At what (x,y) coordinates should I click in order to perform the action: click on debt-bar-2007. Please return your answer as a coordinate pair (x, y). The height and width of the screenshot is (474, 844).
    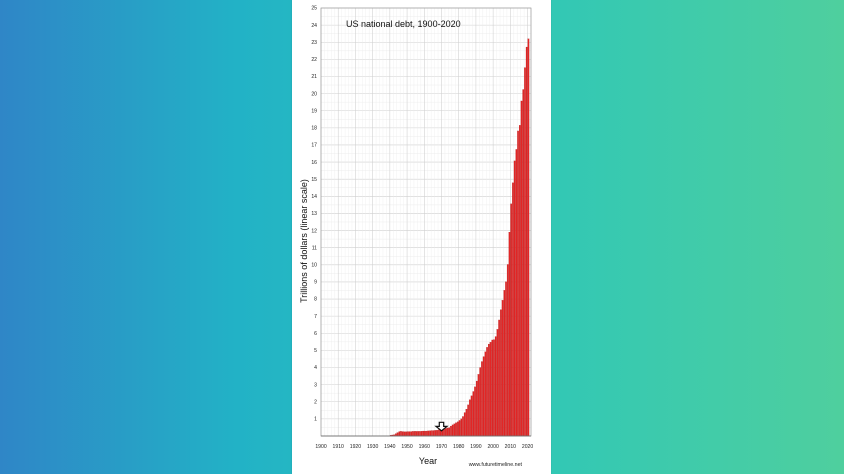
    Looking at the image, I should click on (506, 359).